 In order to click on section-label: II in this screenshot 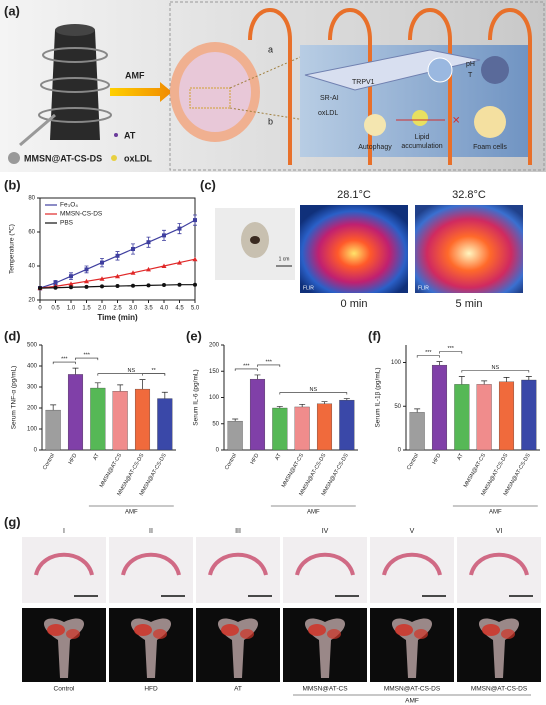, I will do `click(151, 531)`.